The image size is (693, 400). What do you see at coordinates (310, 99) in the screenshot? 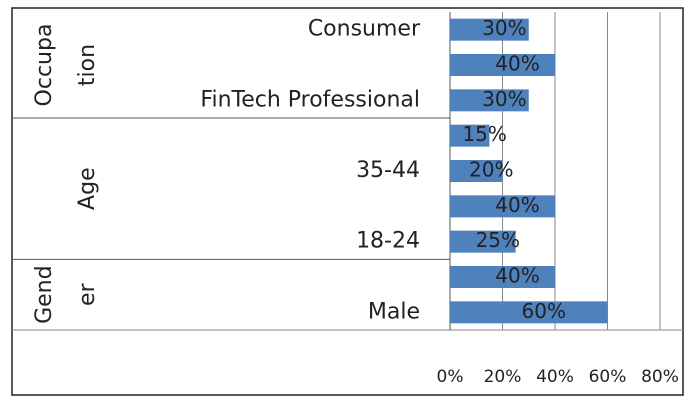
I see `category-label: FinTech Professional` at bounding box center [310, 99].